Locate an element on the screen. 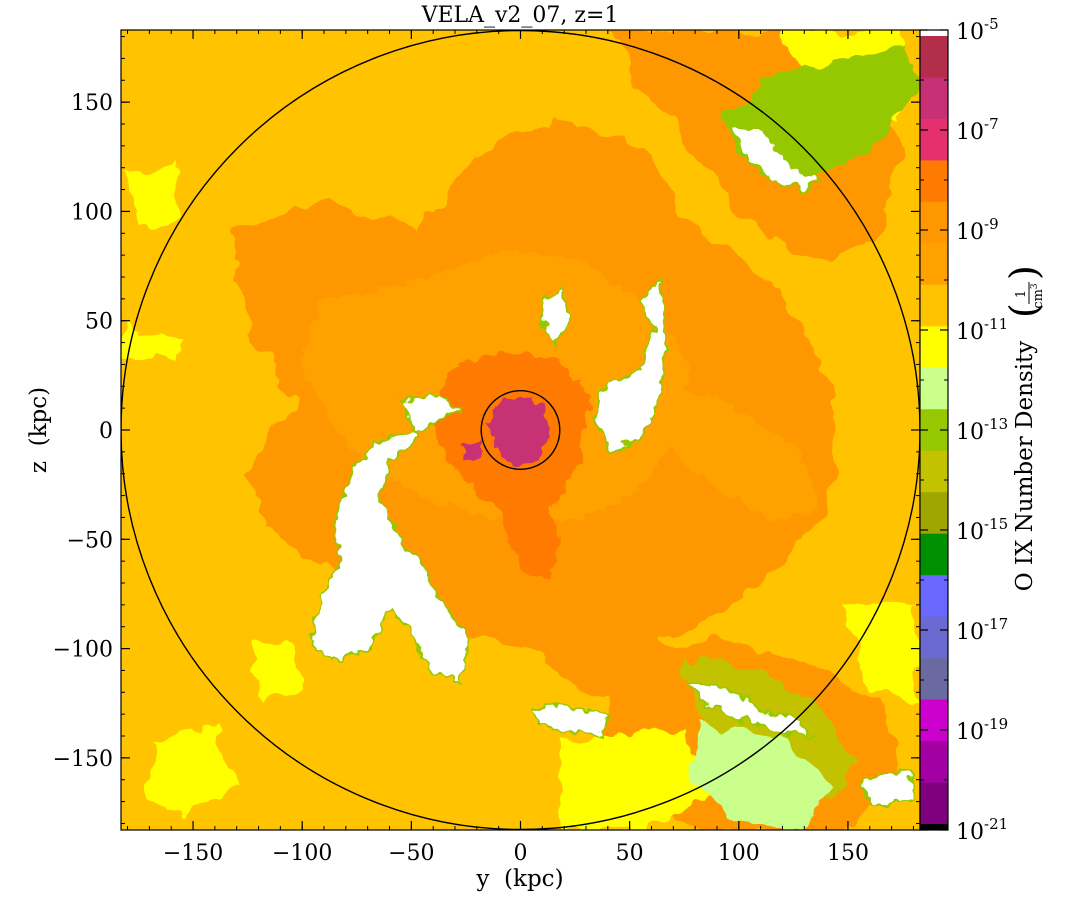 This screenshot has width=1085, height=920. y-tick-label: −150 is located at coordinates (83, 759).